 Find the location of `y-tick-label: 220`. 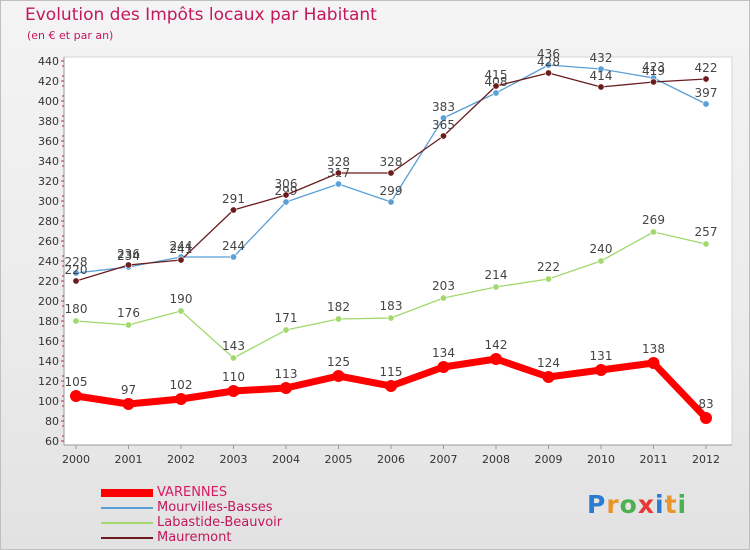

y-tick-label: 220 is located at coordinates (48, 281).